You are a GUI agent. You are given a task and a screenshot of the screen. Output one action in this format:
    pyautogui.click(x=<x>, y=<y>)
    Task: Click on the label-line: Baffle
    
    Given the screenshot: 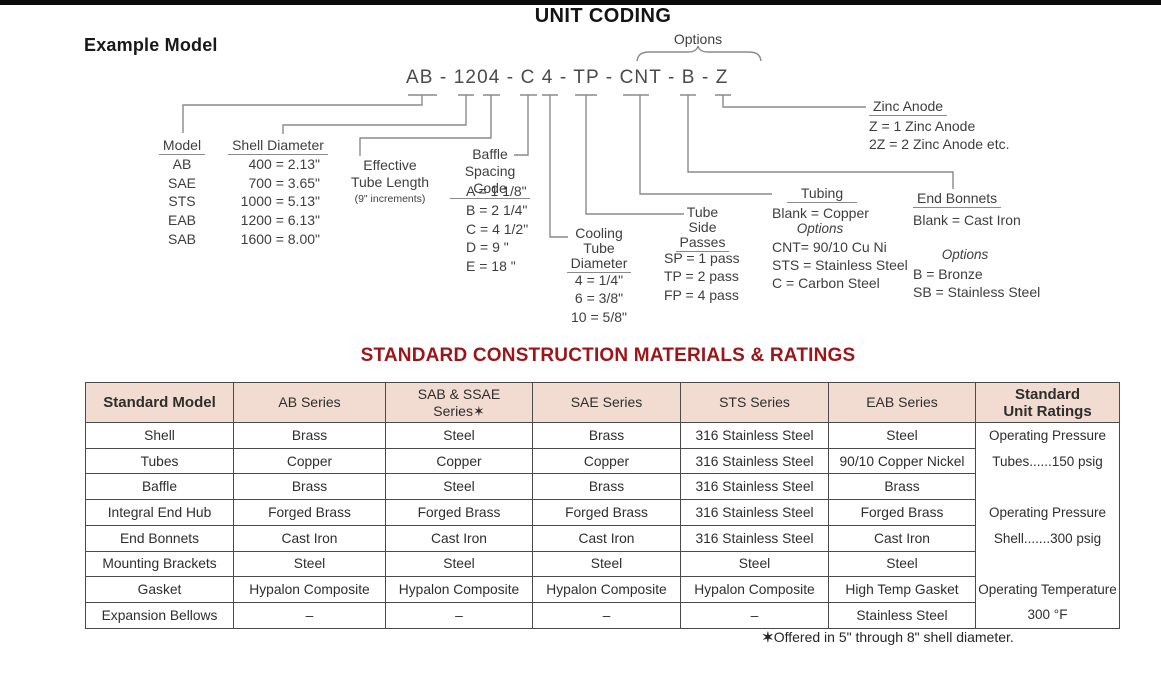 What is the action you would take?
    pyautogui.click(x=490, y=154)
    